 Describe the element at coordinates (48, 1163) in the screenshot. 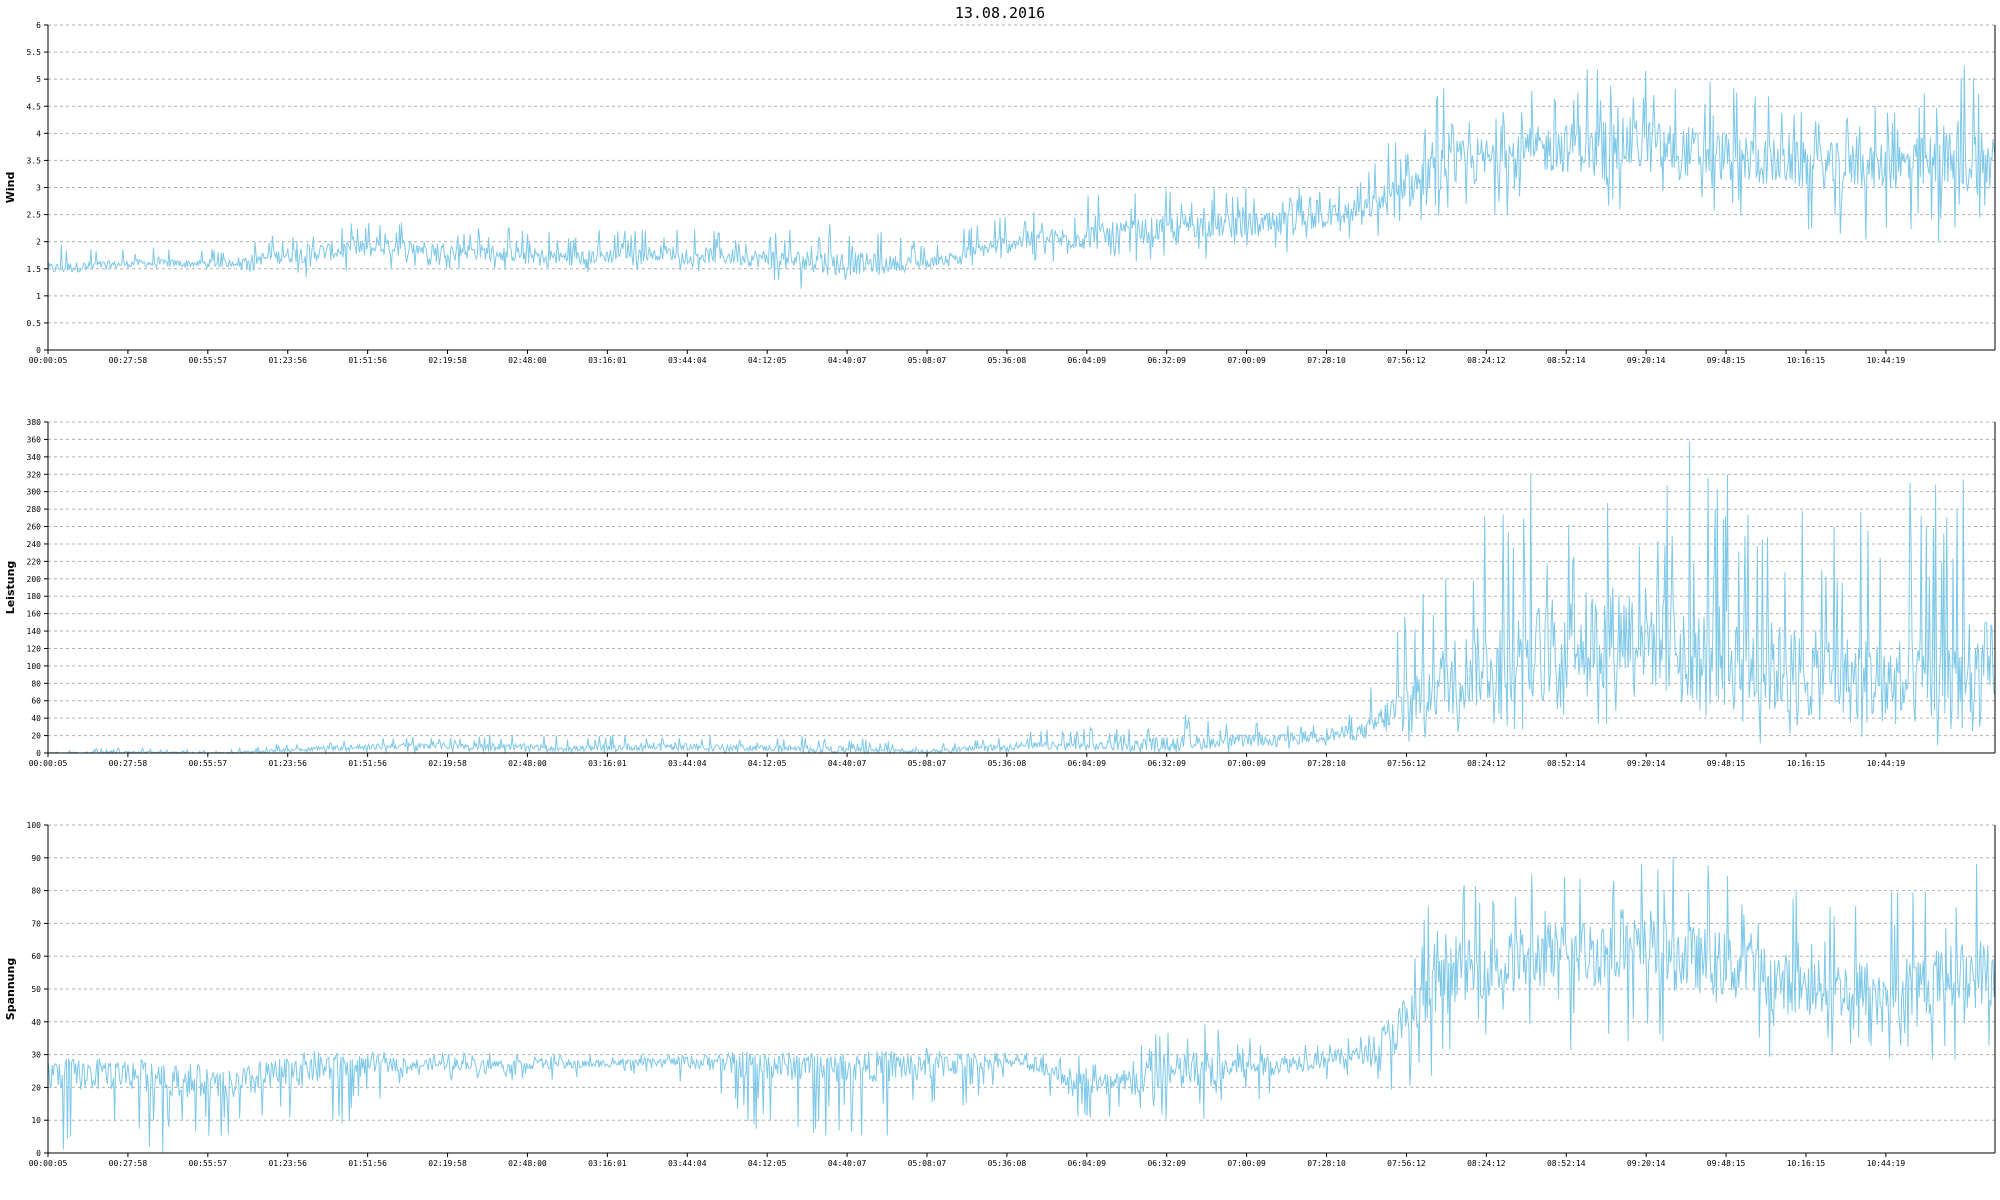

I see `spannung-xtick-label: 00:00:05` at that location.